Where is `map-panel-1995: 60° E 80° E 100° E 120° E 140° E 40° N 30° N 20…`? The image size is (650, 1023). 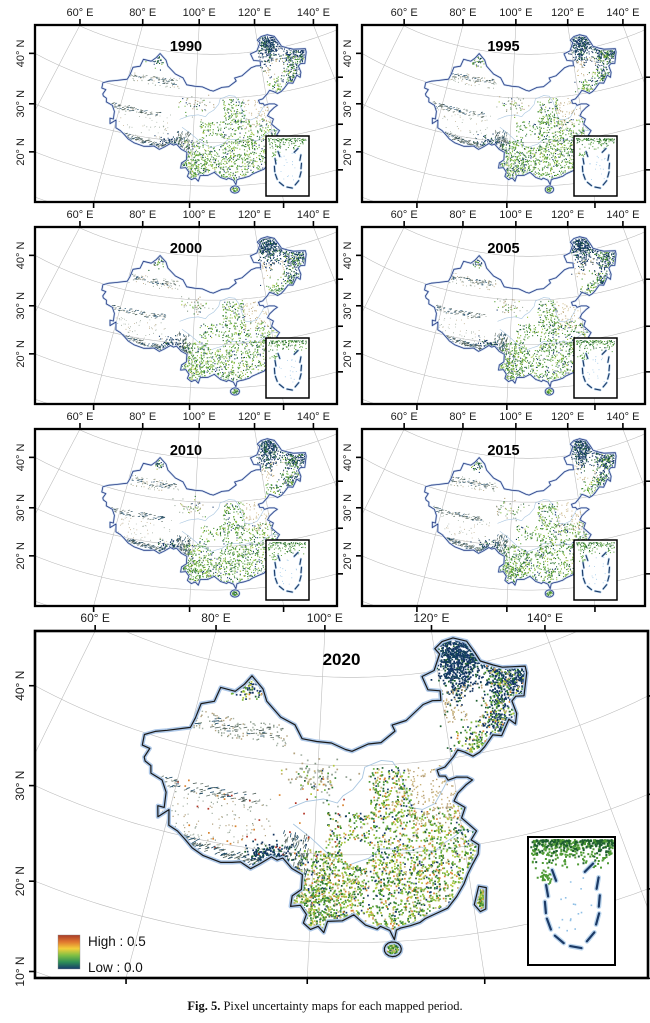 map-panel-1995: 60° E 80° E 100° E 120° E 140° E 40° N 30° N 20… is located at coordinates (496, 107).